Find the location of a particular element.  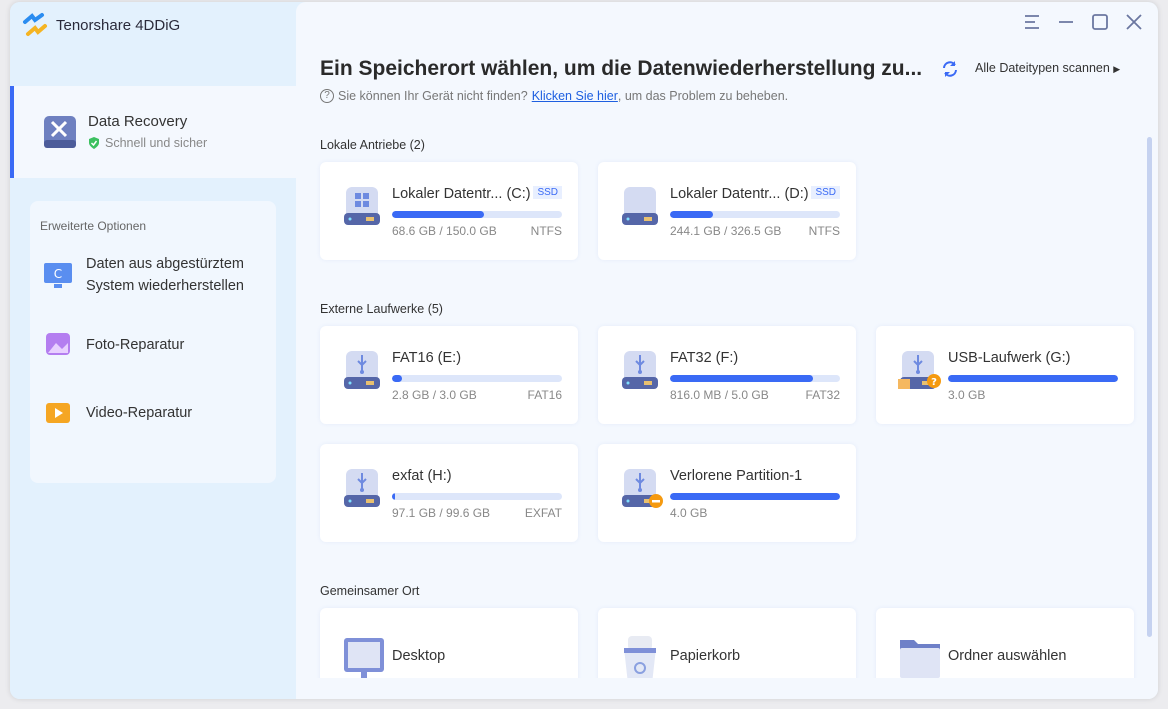

svg-text: C is located at coordinates (58, 274).